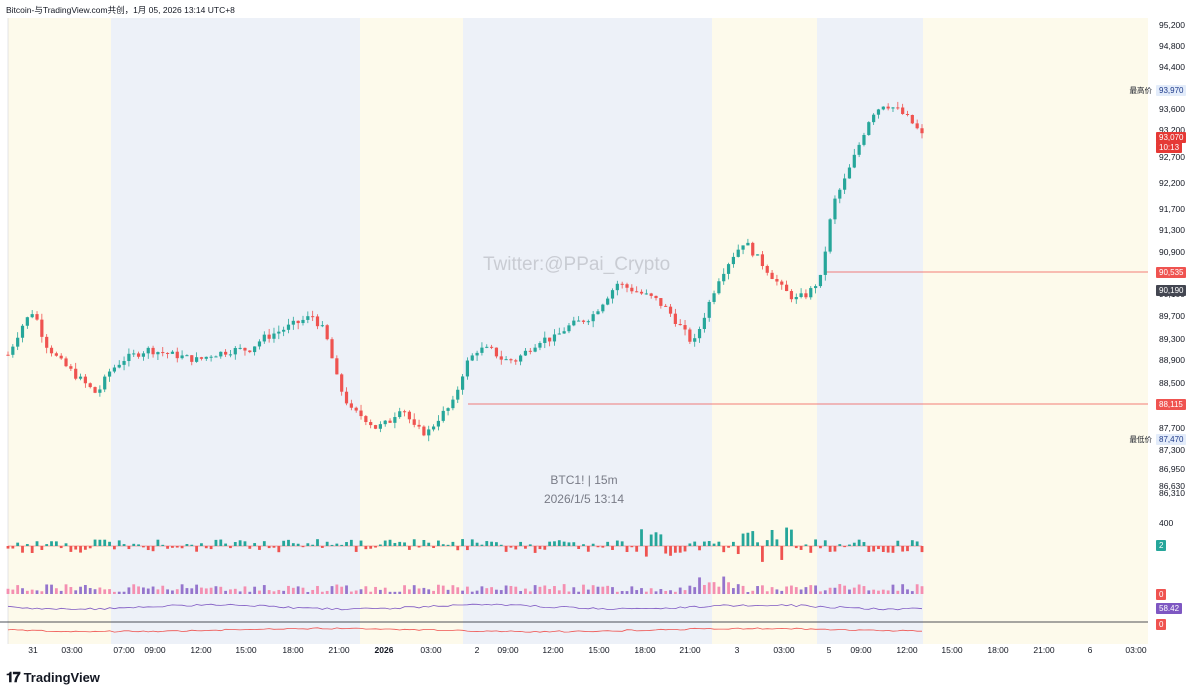 The width and height of the screenshot is (1200, 694). I want to click on time-tick-label: 03:00, so click(431, 650).